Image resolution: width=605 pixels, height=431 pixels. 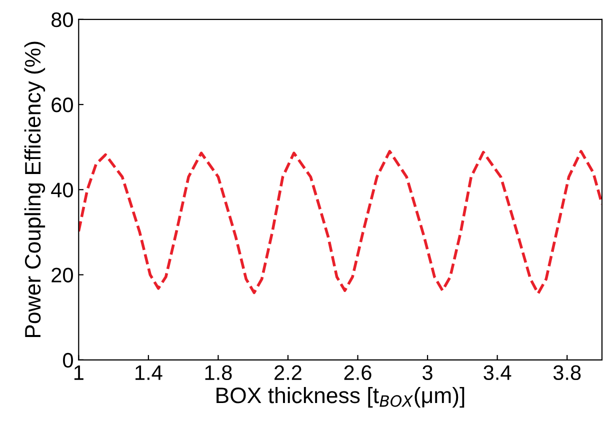 What do you see at coordinates (340, 397) in the screenshot?
I see `x-axis-title: BOX thickness [t$_{BOX}$(μm)]` at bounding box center [340, 397].